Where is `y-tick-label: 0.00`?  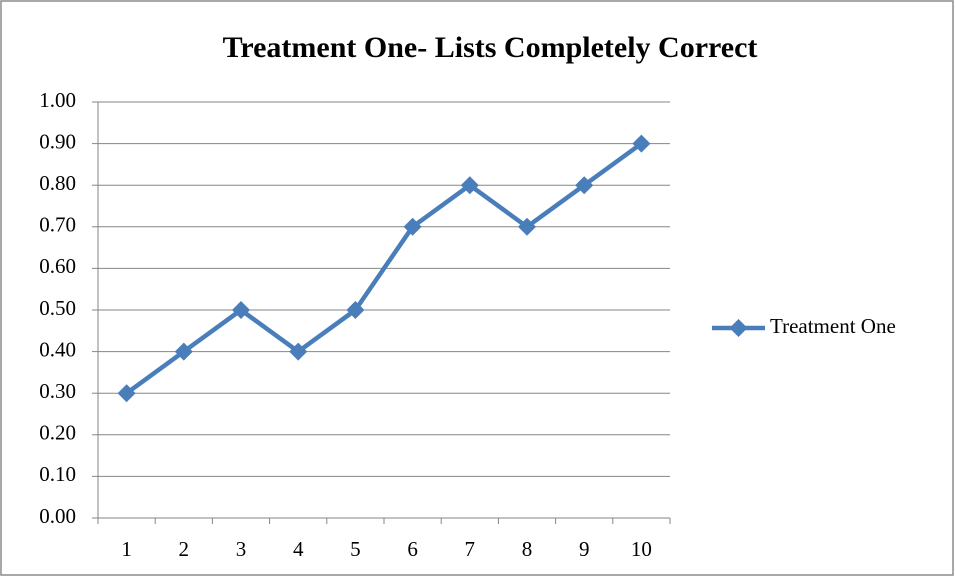 y-tick-label: 0.00 is located at coordinates (57, 516).